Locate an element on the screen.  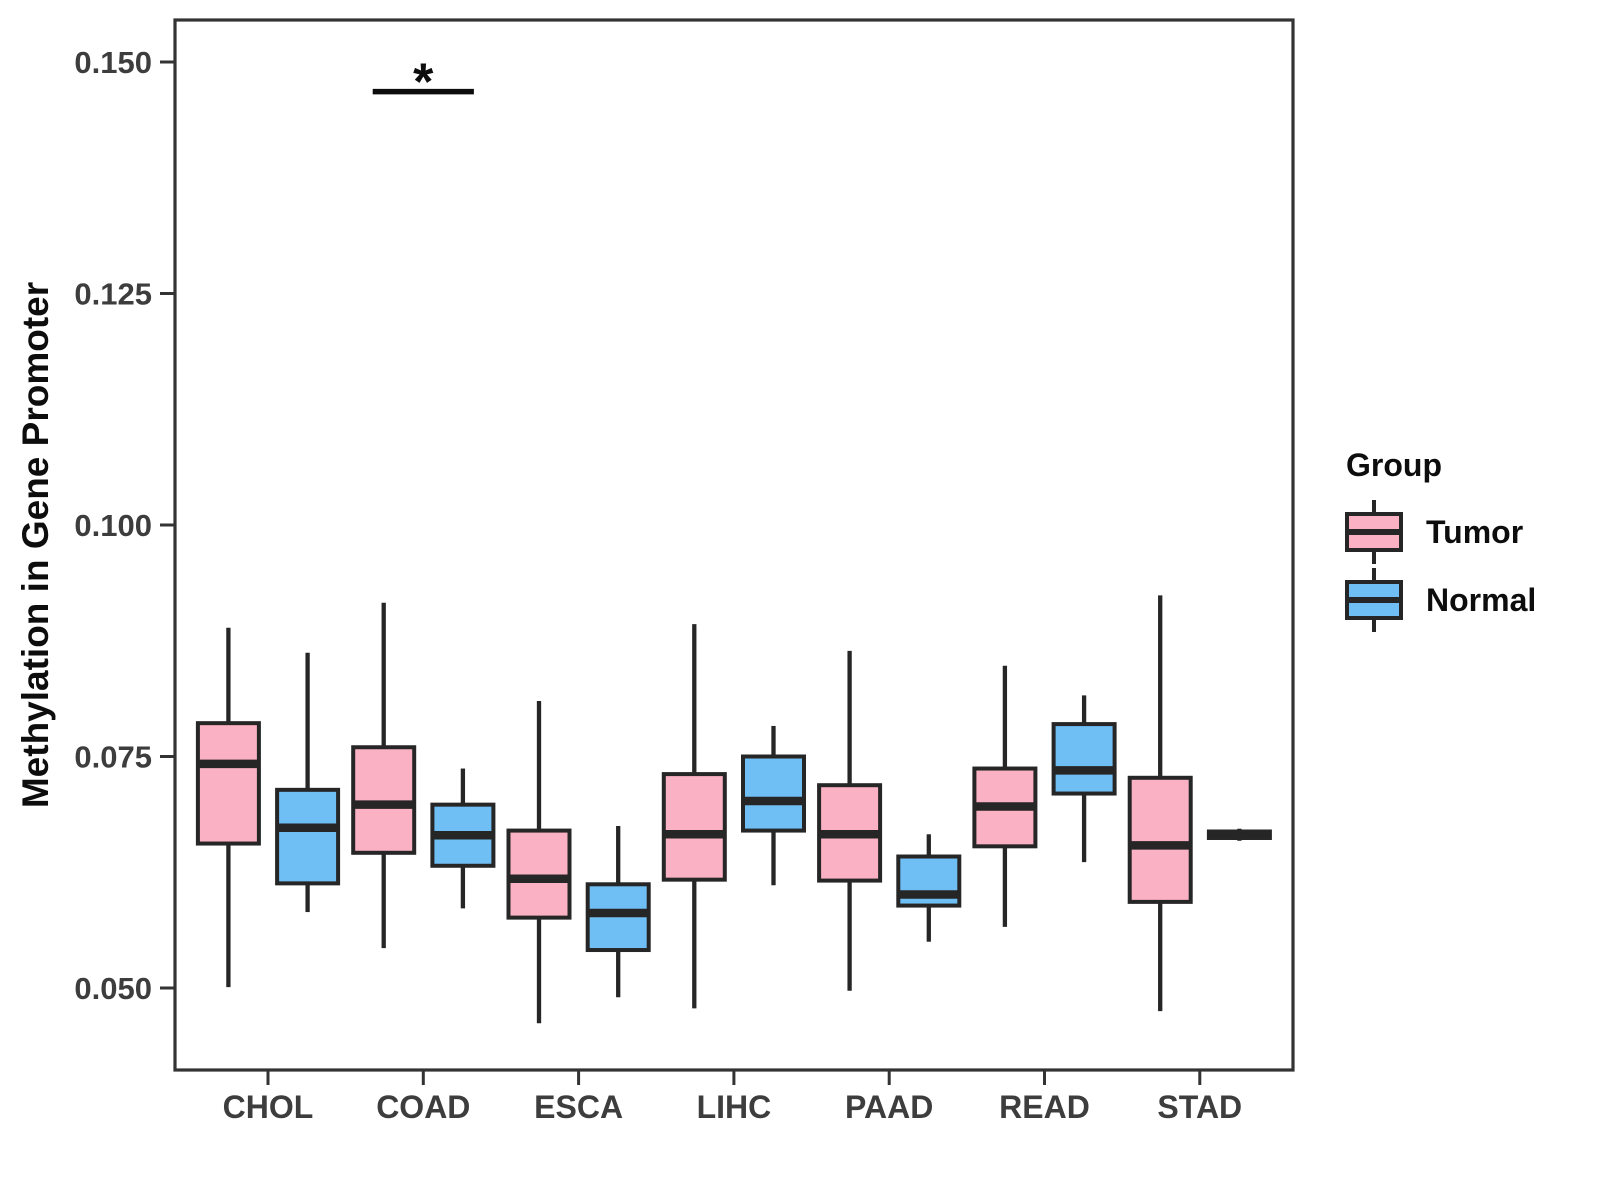
y-tick-label: 0.075 is located at coordinates (113, 757).